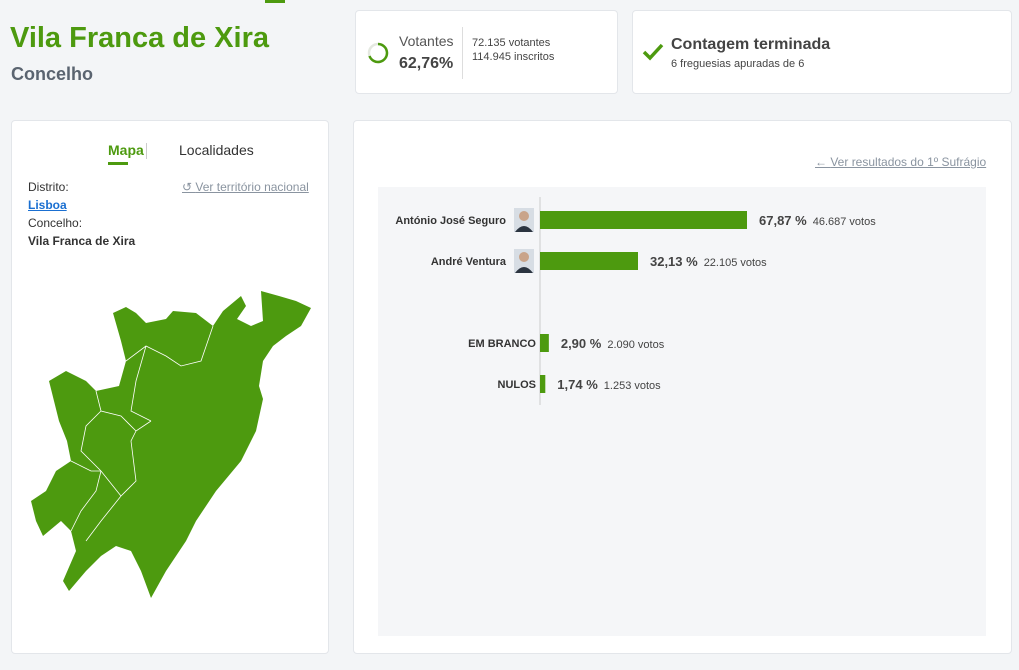 The height and width of the screenshot is (670, 1019). Describe the element at coordinates (426, 41) in the screenshot. I see `turnout-label: Votantes` at that location.